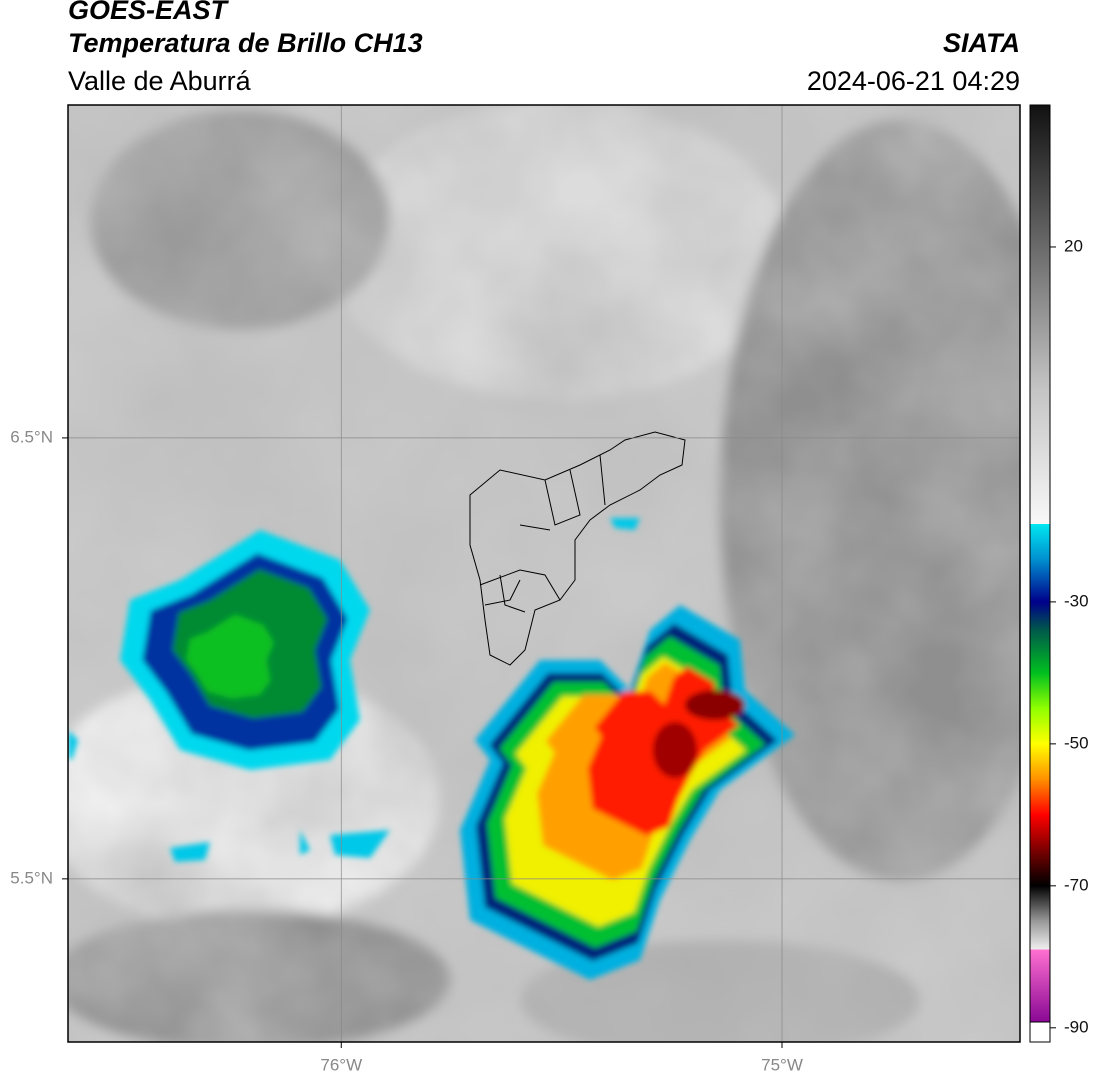  I want to click on source: SIATA, so click(981, 43).